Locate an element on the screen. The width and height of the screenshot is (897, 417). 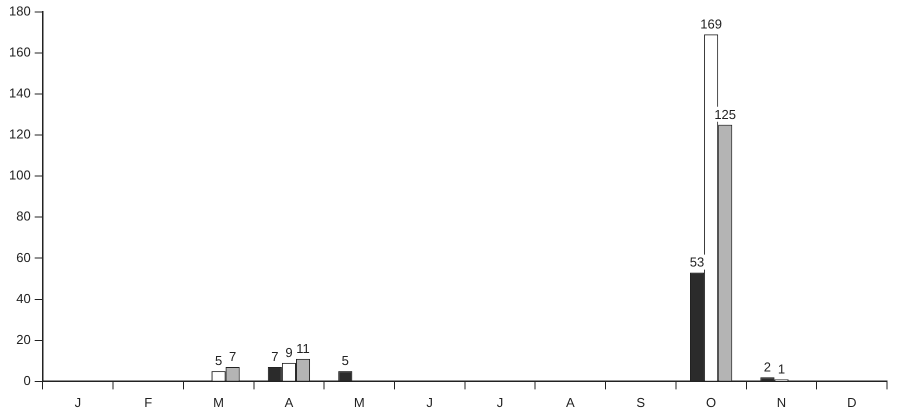
y-tick-label: 40 is located at coordinates (23, 298).